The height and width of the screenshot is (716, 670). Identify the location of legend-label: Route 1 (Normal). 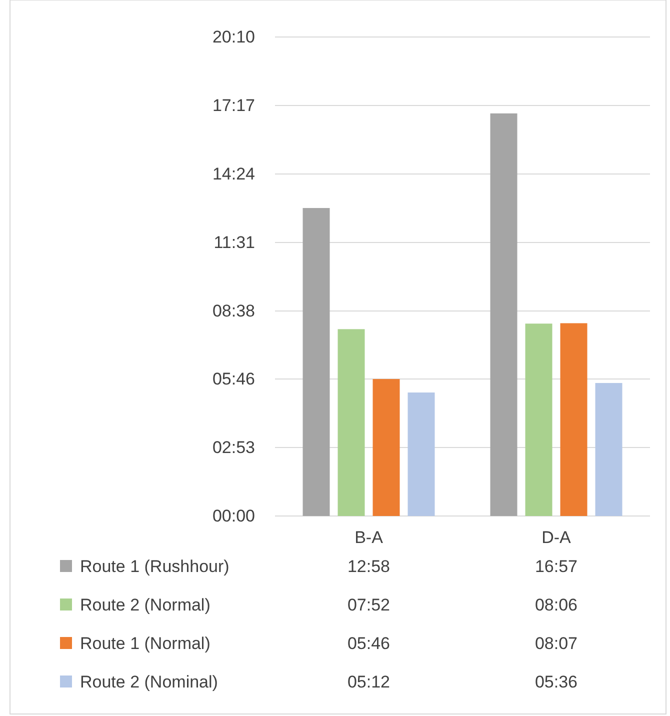
(145, 643).